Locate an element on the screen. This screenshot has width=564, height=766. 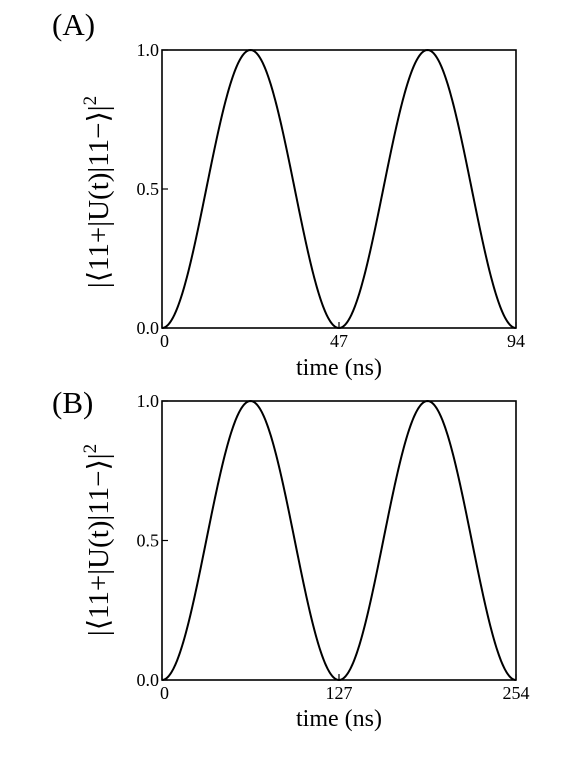
y-ticks-a: 0.0 0.5 1.0 is located at coordinates (152, 189).